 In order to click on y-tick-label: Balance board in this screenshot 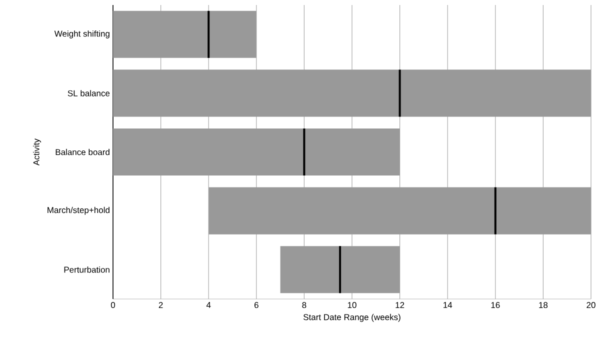, I will do `click(83, 152)`.